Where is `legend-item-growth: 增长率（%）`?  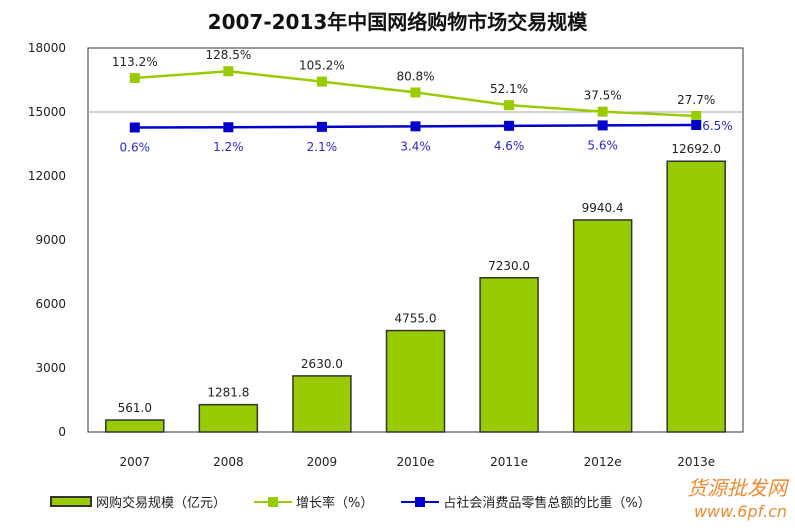 legend-item-growth: 增长率（%） is located at coordinates (313, 501).